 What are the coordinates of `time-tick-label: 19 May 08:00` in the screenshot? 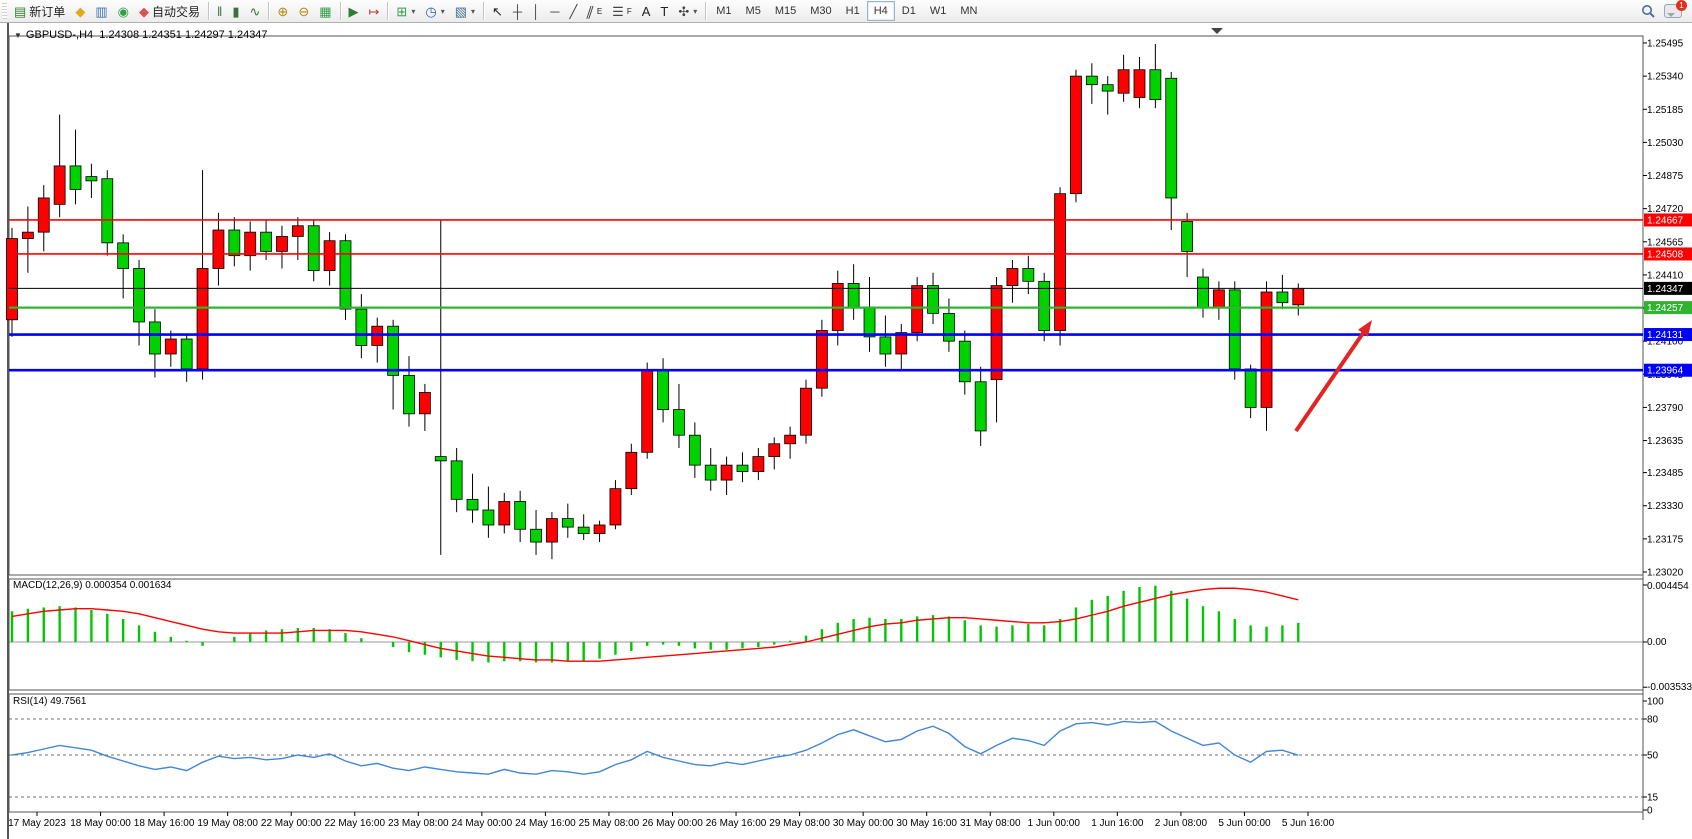 It's located at (227, 823).